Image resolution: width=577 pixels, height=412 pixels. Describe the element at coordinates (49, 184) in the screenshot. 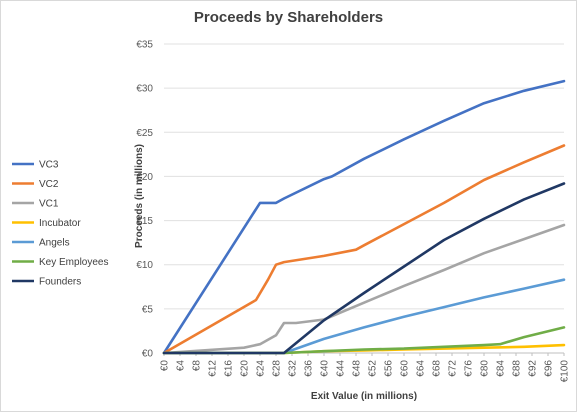

I see `legend-label-vc2: VC2` at that location.